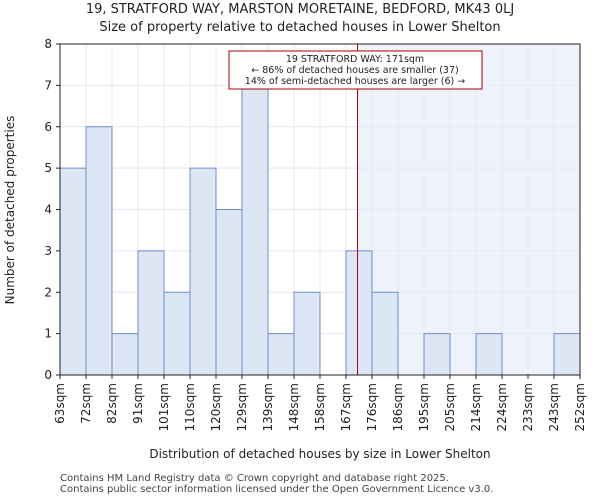  I want to click on bar-243sqm, so click(567, 354).